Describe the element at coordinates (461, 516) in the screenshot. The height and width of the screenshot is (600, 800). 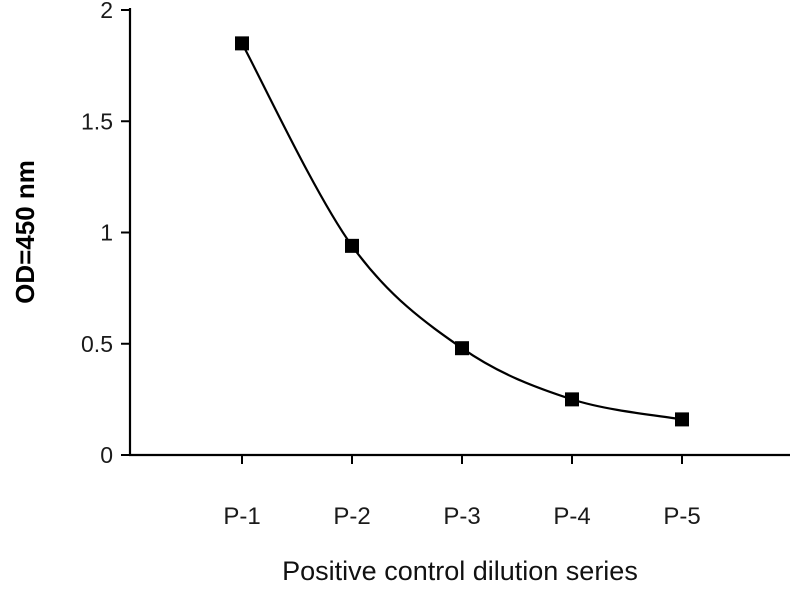
I see `x-tick-label: P-3` at that location.